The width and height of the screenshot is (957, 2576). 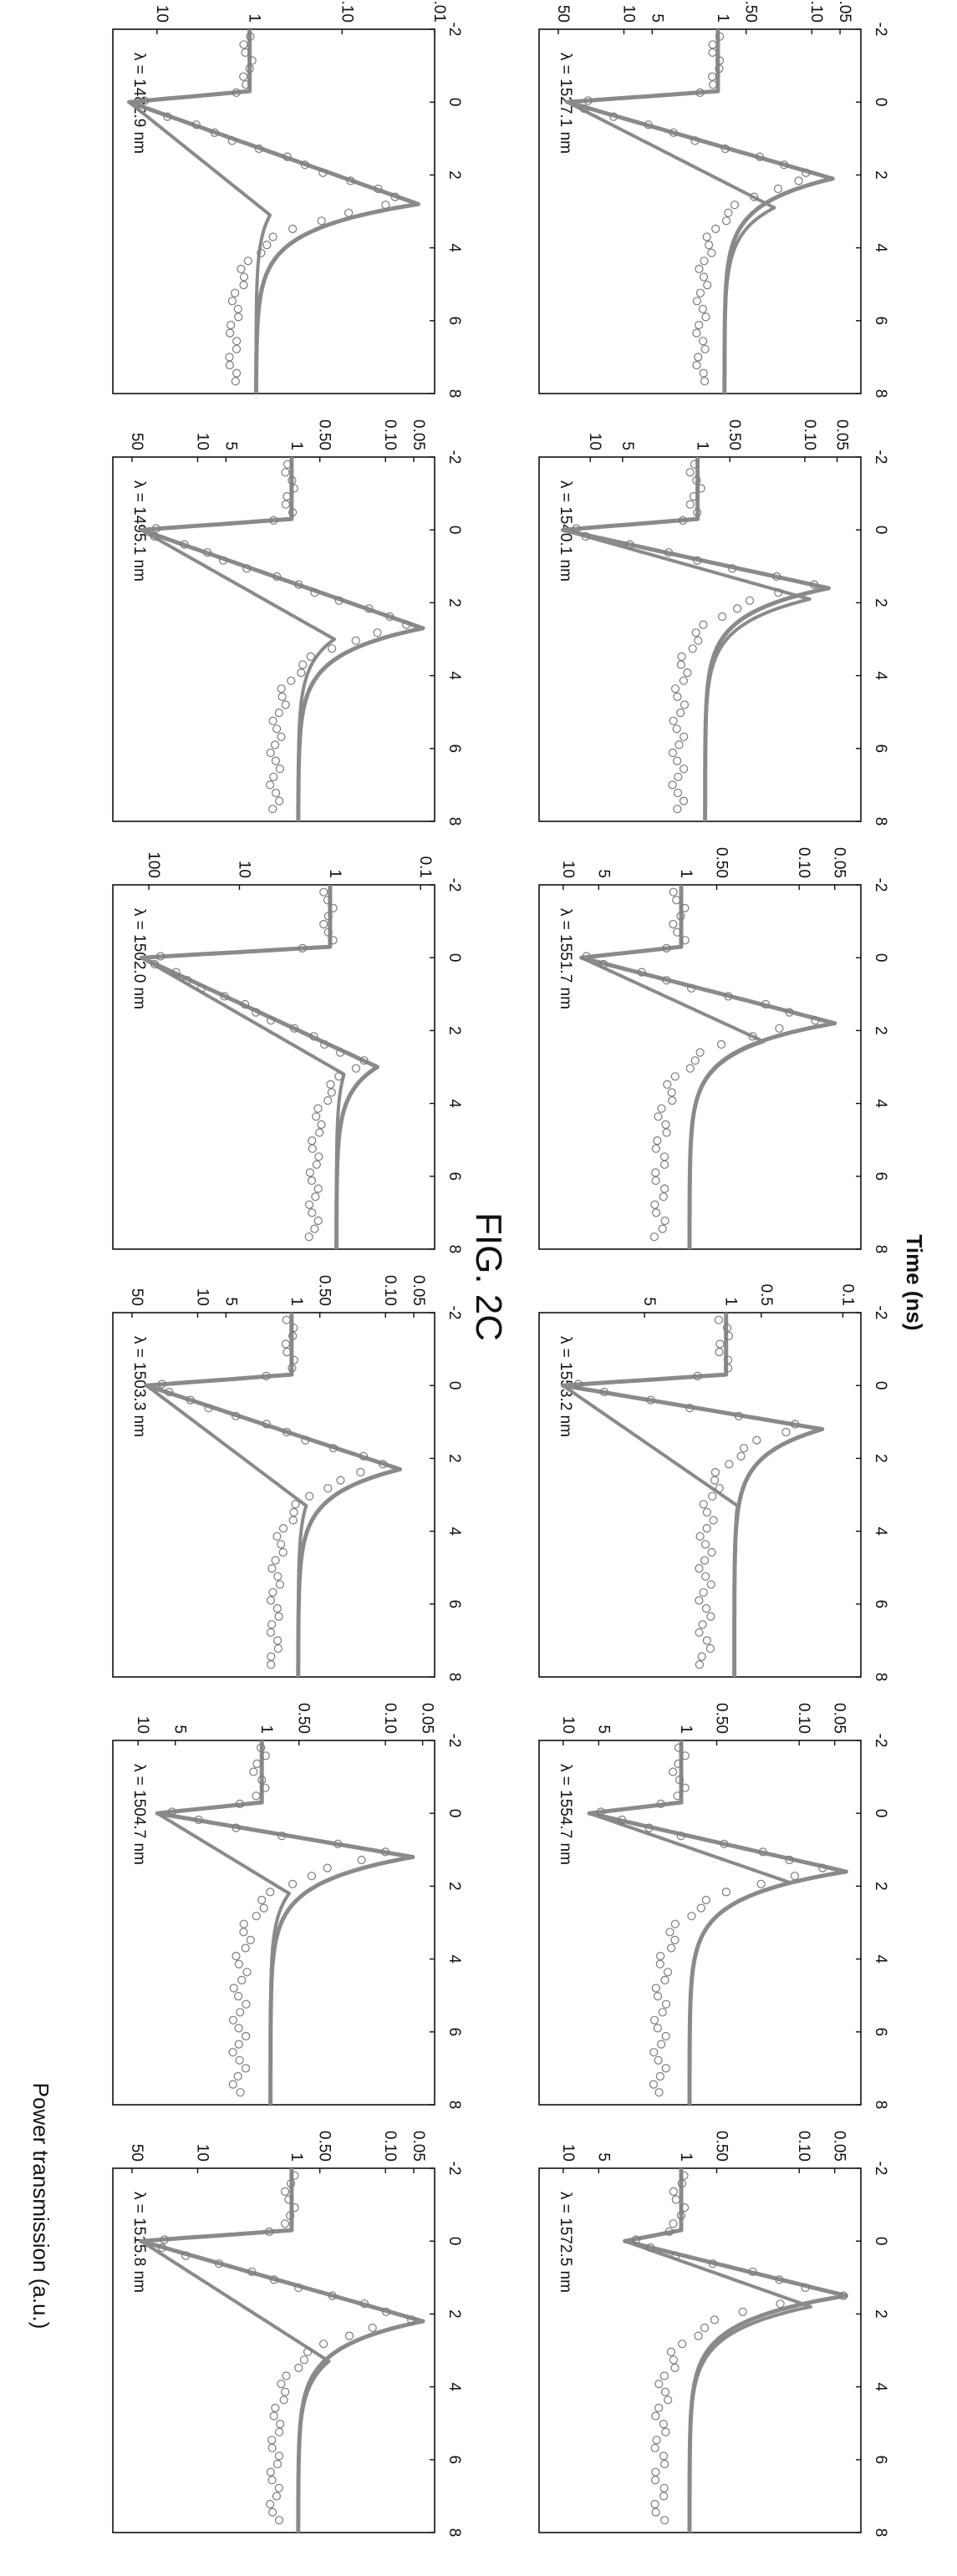 I want to click on panel-title: λ = 1572.5 nm, so click(x=565, y=2242).